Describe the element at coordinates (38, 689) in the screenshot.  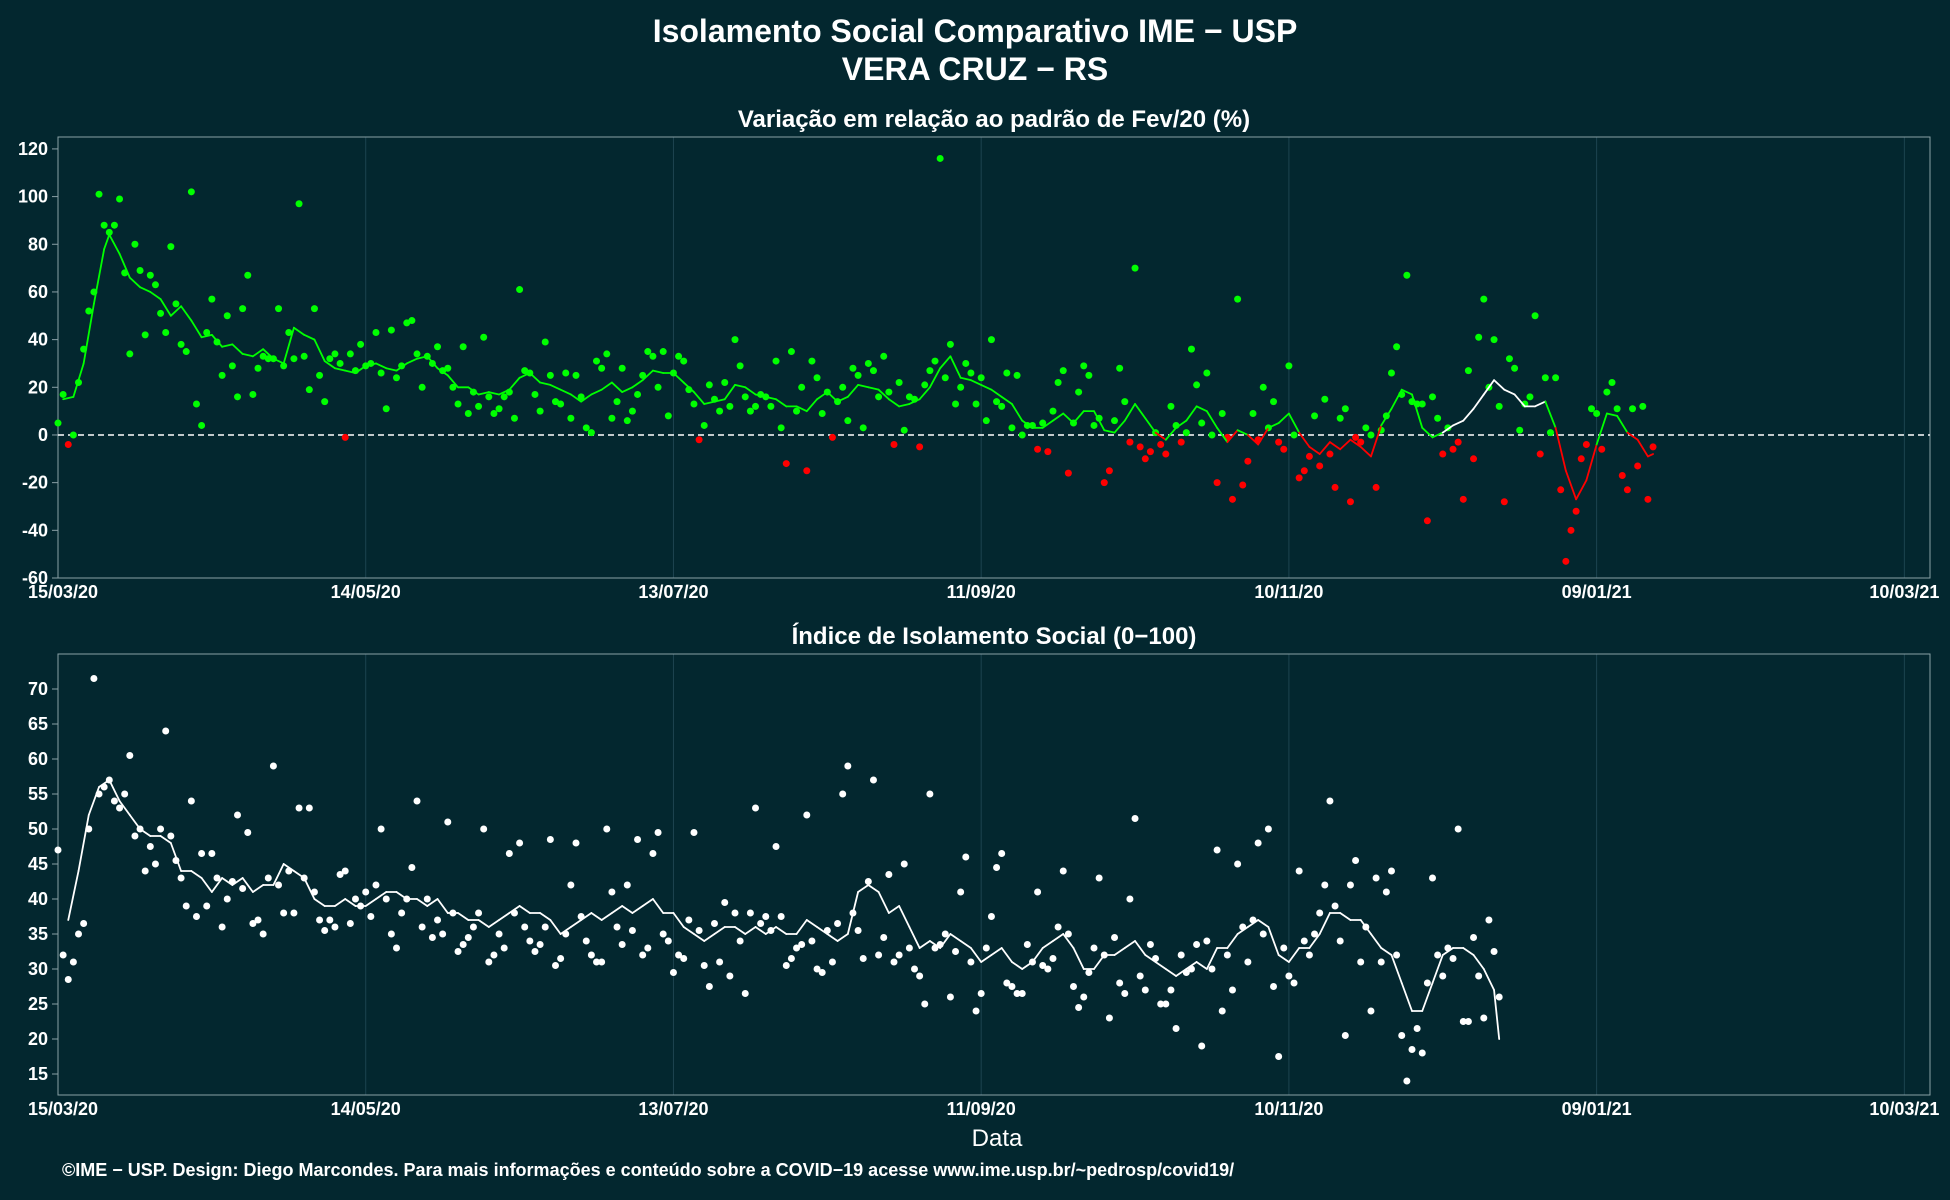
I see `chart1-y-tick-label: 70` at that location.